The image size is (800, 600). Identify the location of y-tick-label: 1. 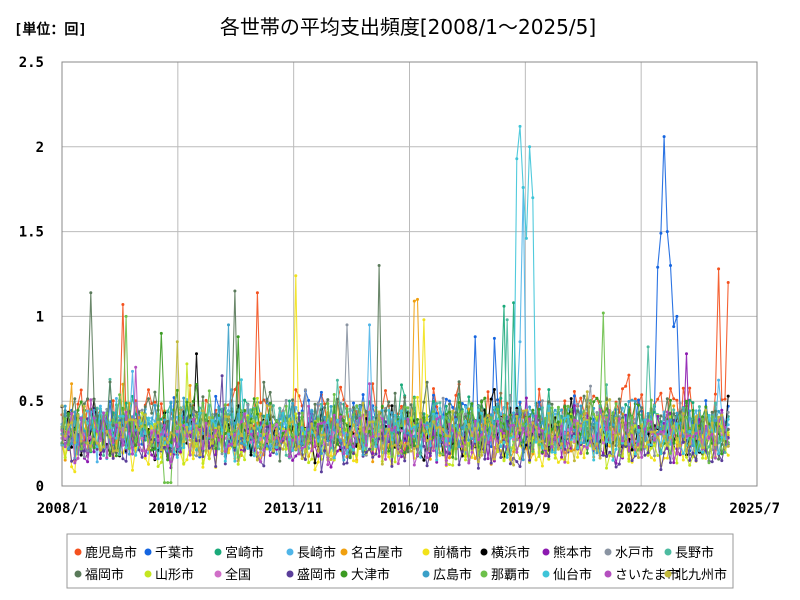
(40, 317).